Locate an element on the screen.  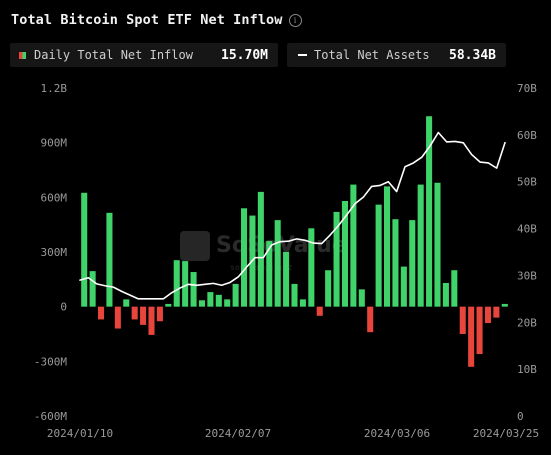
info-icon: i is located at coordinates (295, 20).